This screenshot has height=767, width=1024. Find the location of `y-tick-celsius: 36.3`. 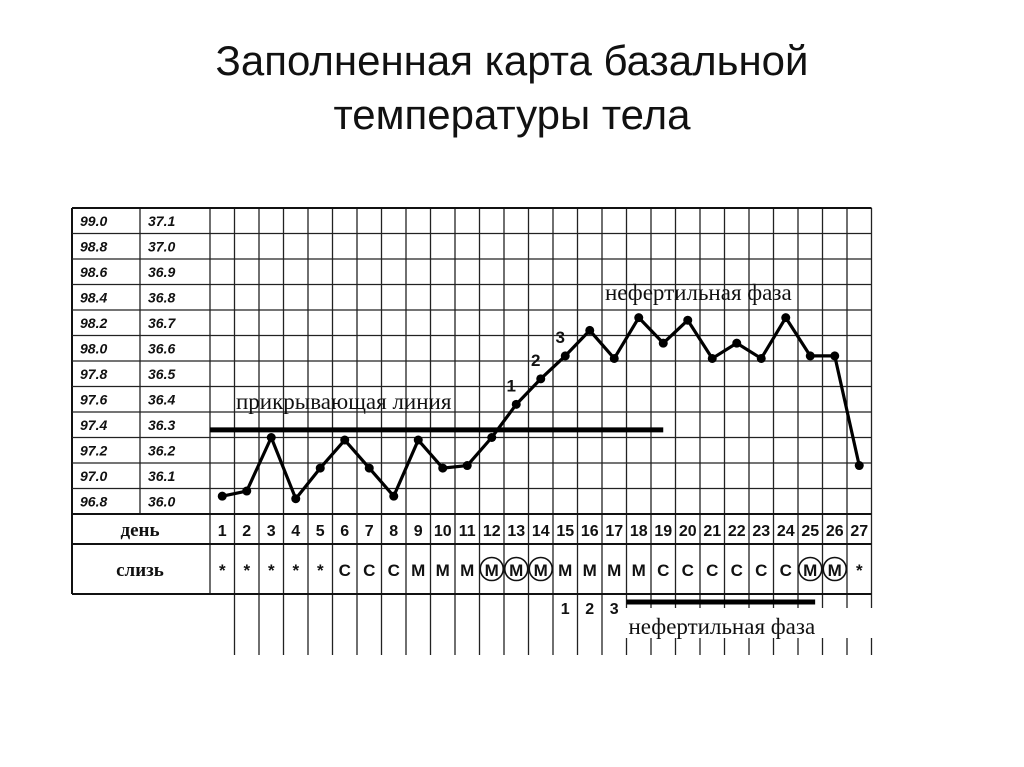

y-tick-celsius: 36.3 is located at coordinates (161, 425).